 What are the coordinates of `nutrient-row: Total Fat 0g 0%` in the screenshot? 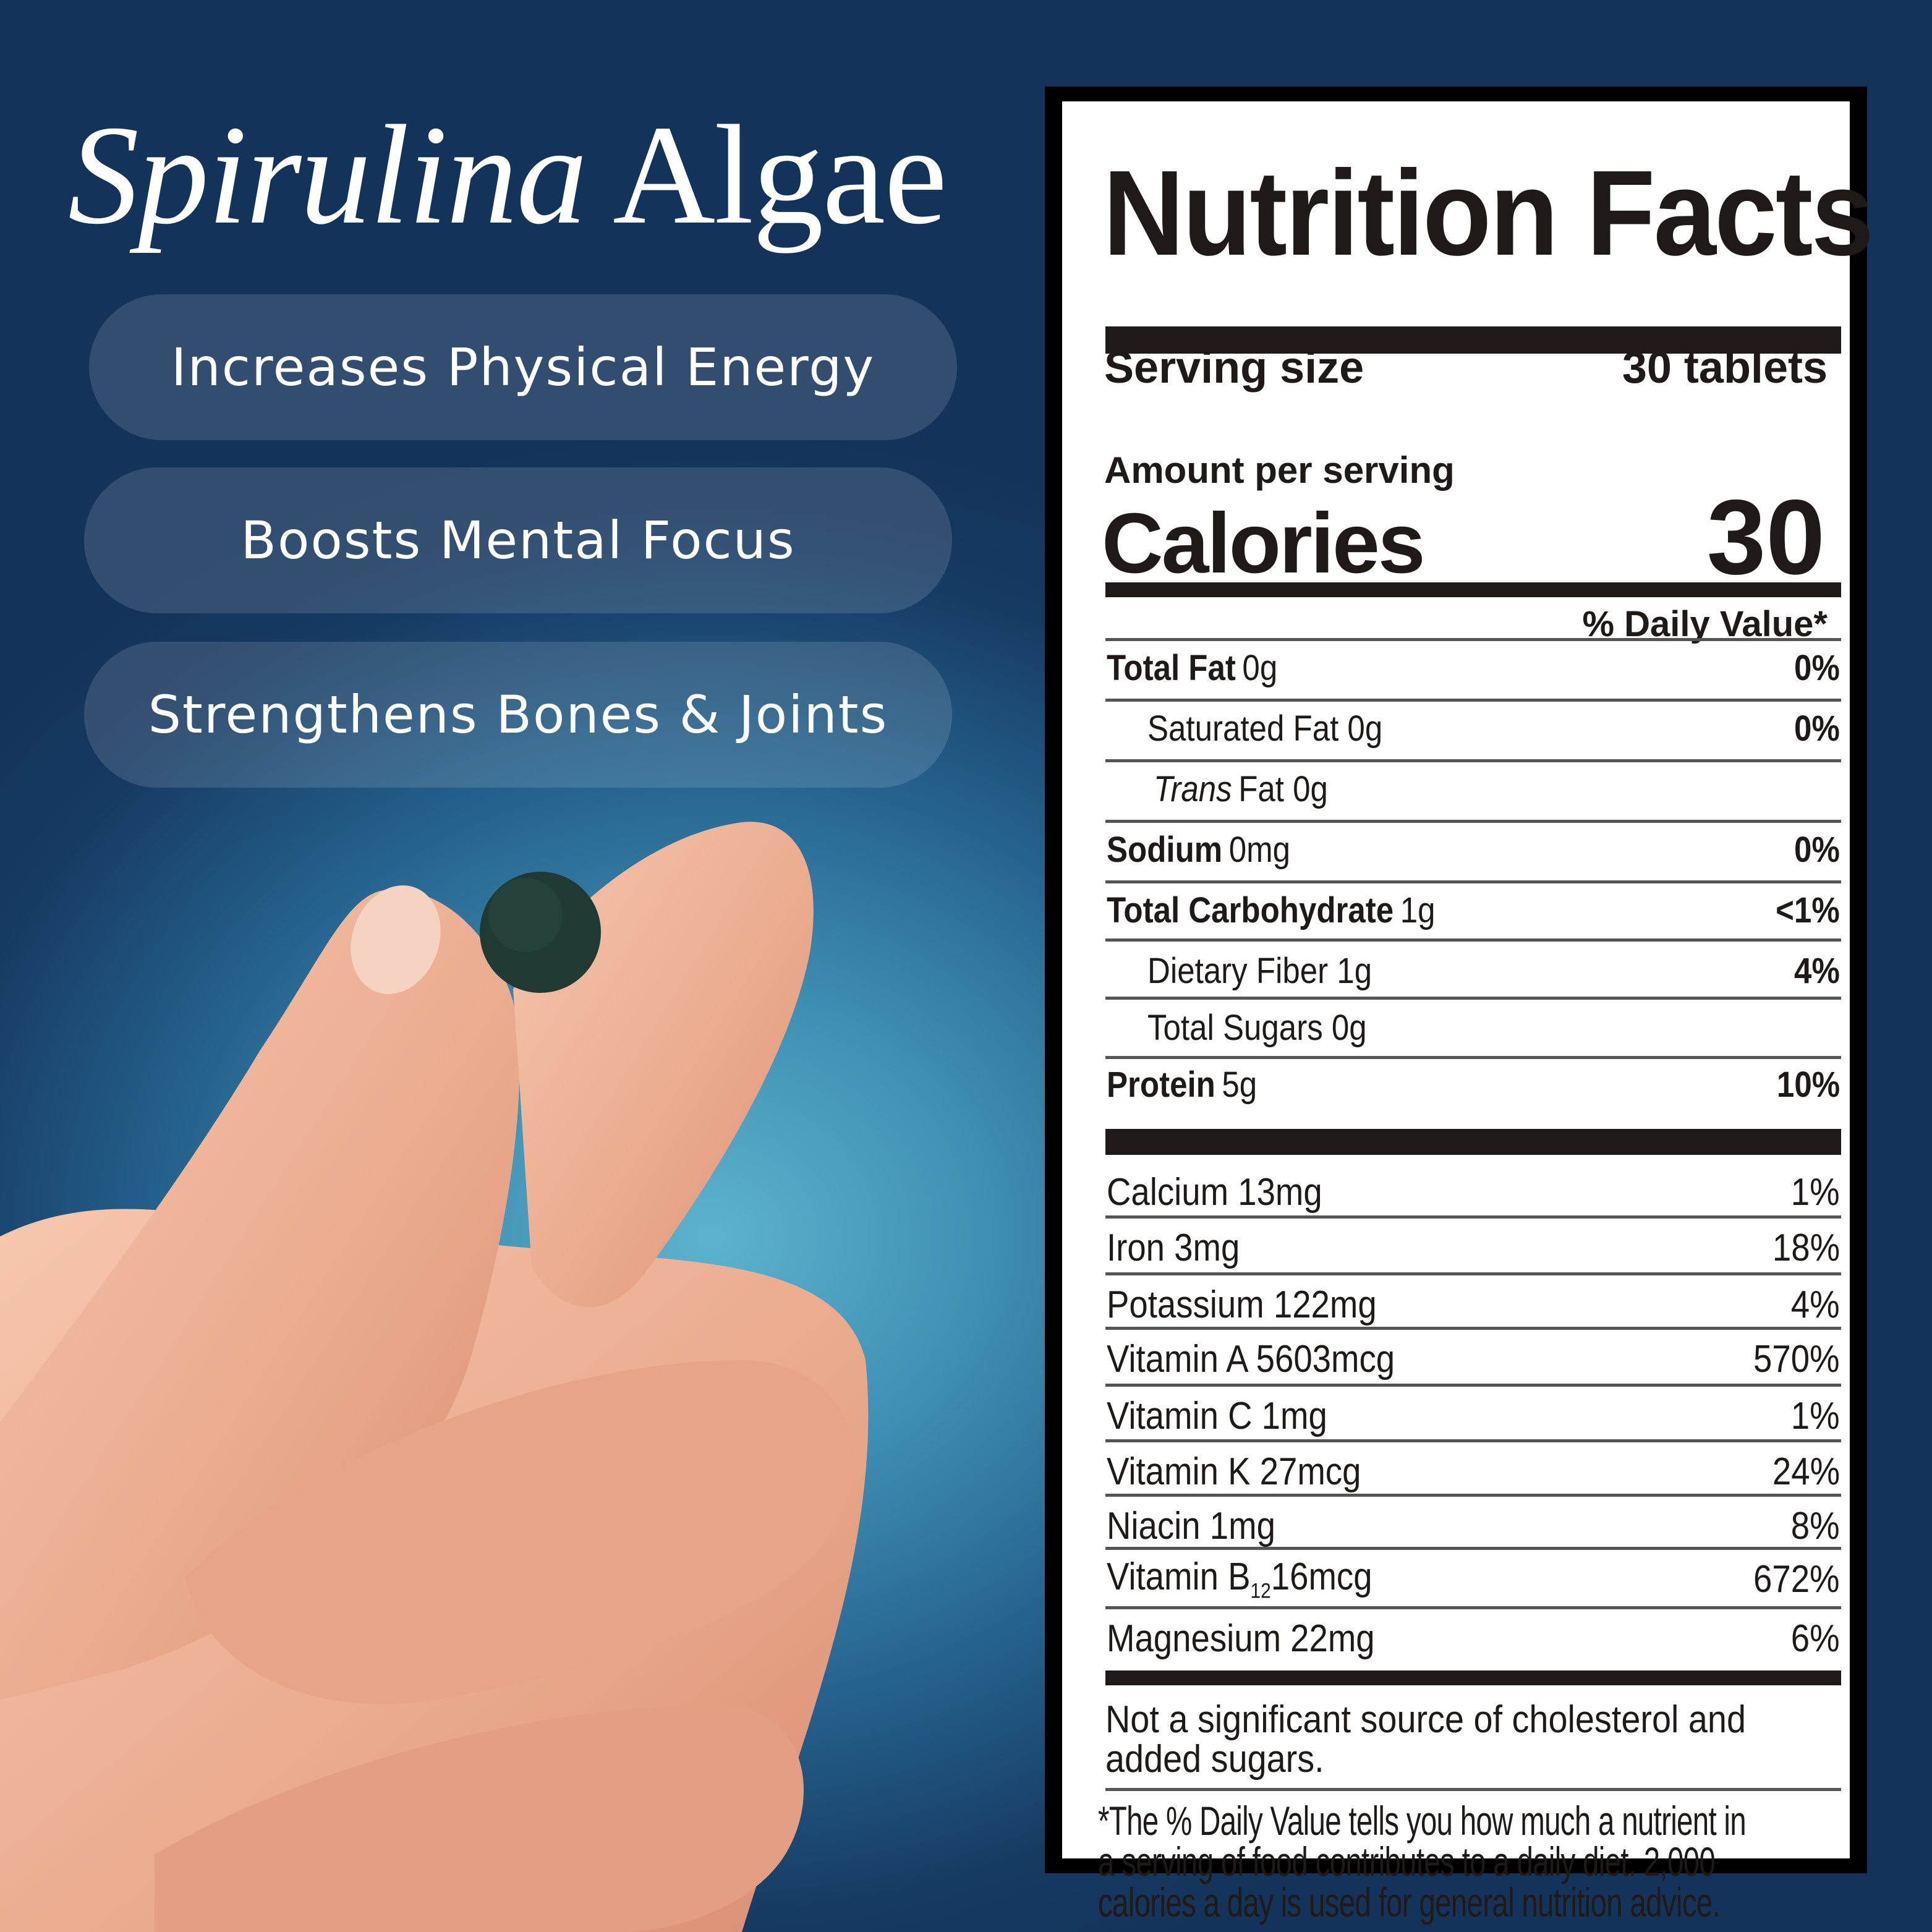 It's located at (1474, 667).